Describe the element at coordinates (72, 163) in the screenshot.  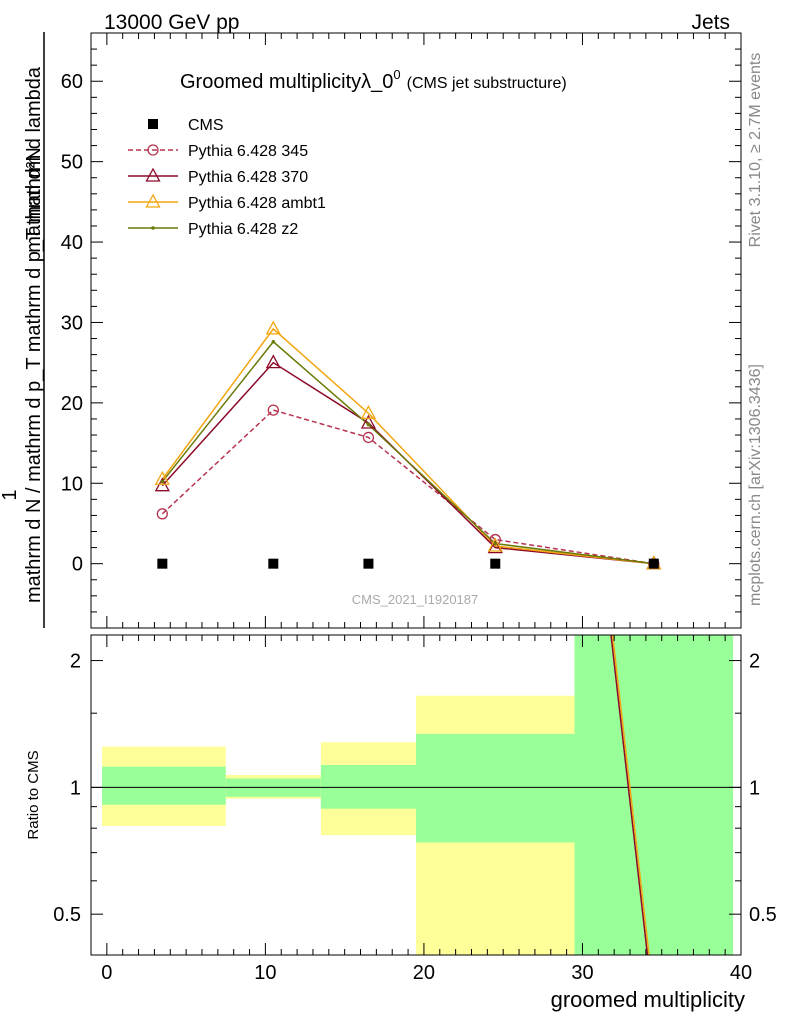
I see `y-tick-label: 50` at that location.